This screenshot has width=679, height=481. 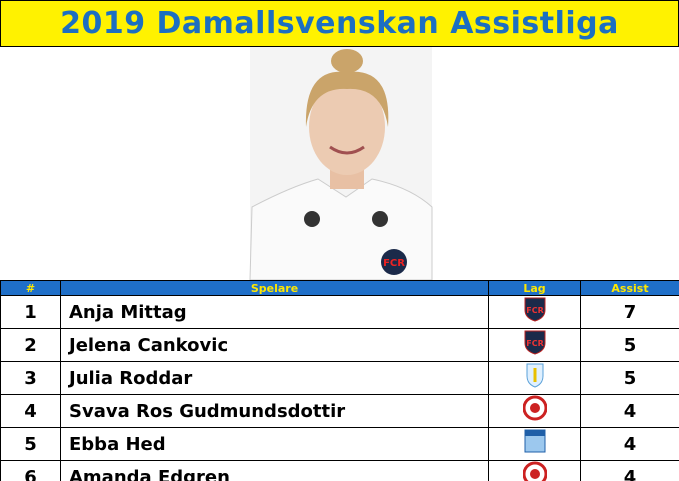 What do you see at coordinates (30, 345) in the screenshot?
I see `rank: 2` at bounding box center [30, 345].